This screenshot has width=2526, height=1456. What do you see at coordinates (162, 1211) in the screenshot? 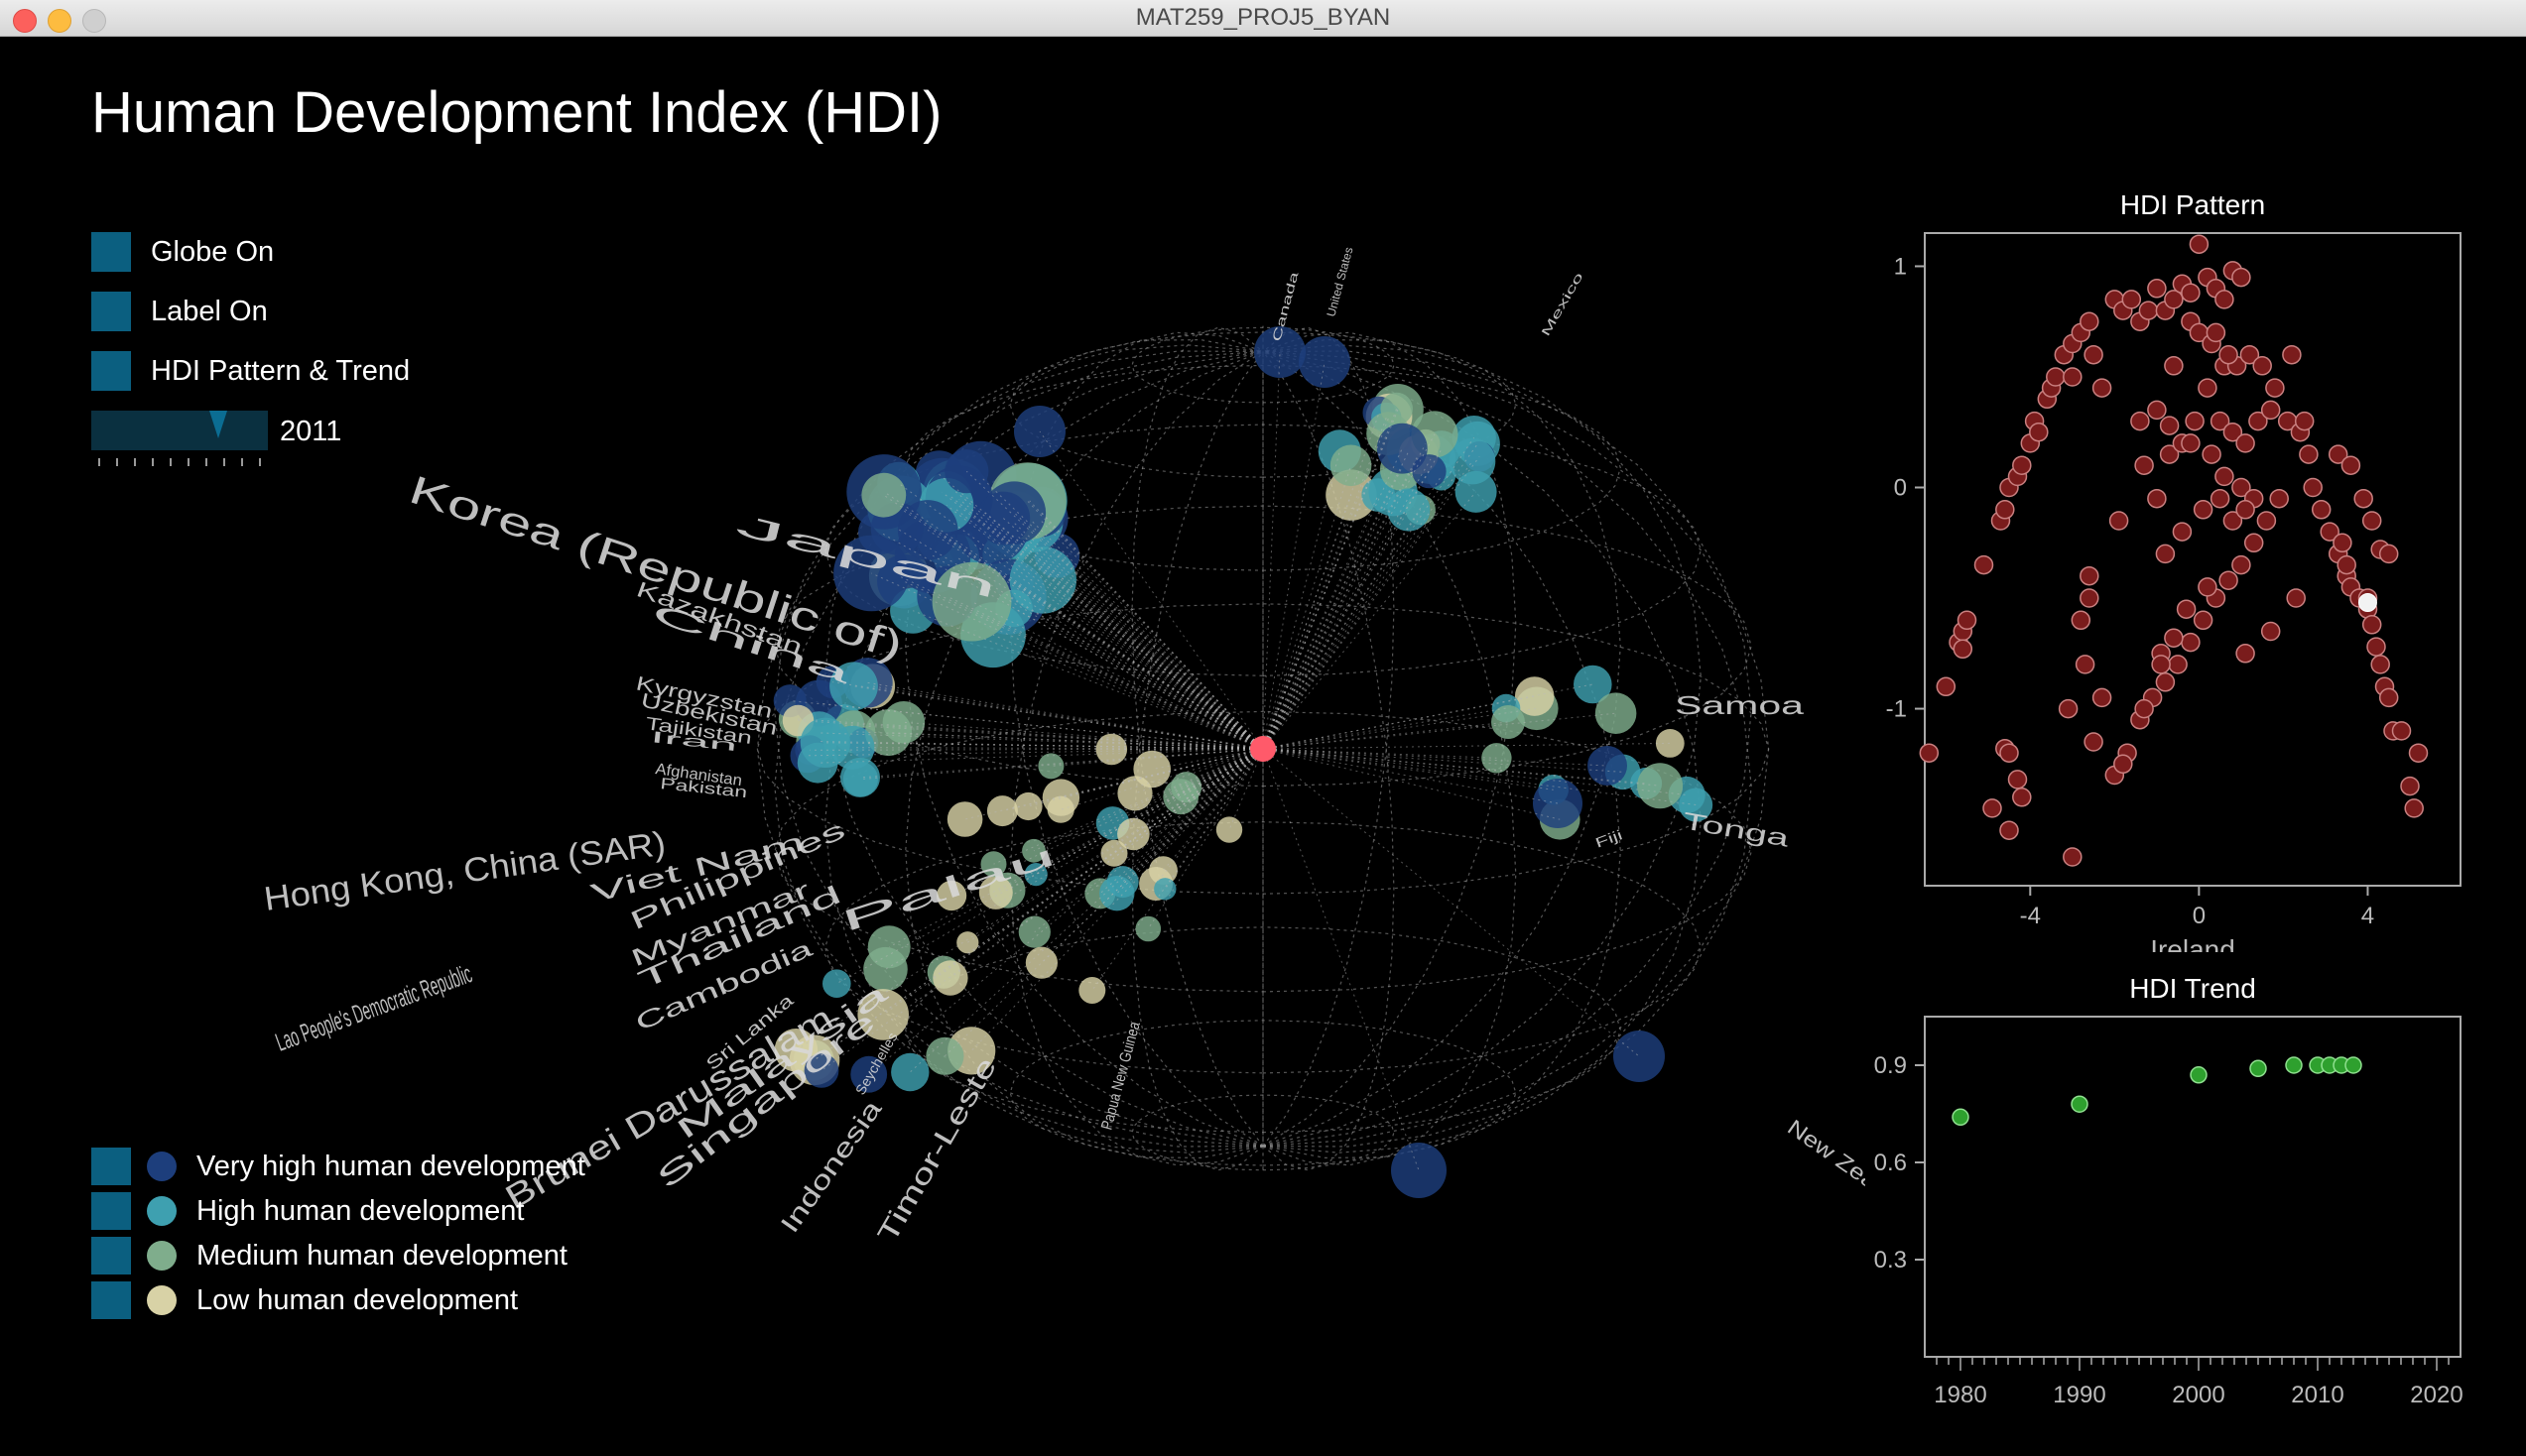
I see `legend-high-swatch` at bounding box center [162, 1211].